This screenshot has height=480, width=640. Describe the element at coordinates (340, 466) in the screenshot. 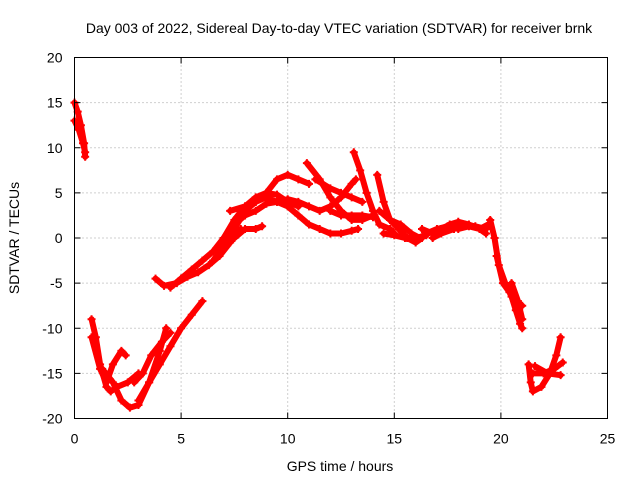

I see `x-axis-label: GPS time / hours` at that location.